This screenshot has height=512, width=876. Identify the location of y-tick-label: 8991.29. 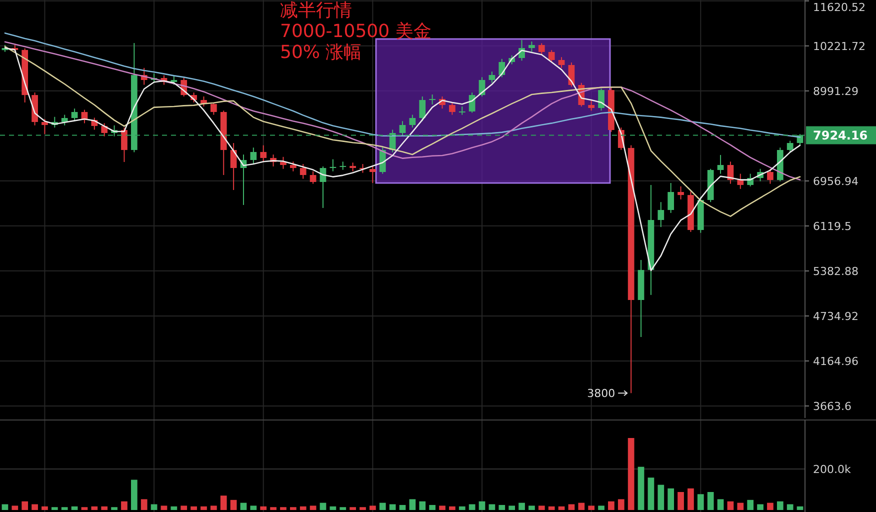
(835, 91).